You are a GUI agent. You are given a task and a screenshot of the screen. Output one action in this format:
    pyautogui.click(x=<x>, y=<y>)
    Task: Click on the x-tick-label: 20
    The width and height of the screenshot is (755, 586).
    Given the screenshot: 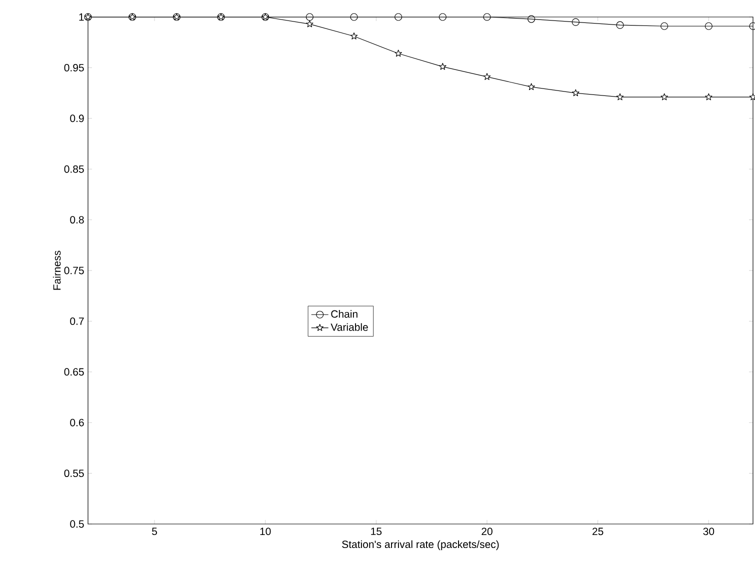 What is the action you would take?
    pyautogui.click(x=487, y=532)
    